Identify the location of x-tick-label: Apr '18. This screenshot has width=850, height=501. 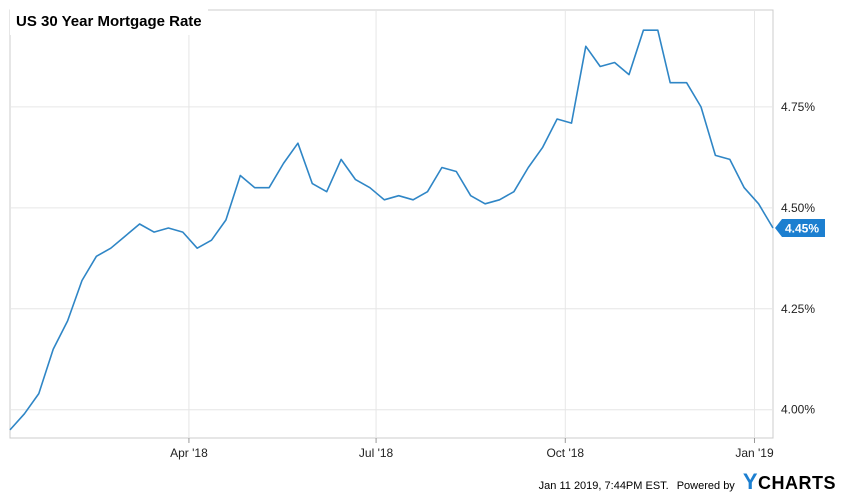
(189, 453).